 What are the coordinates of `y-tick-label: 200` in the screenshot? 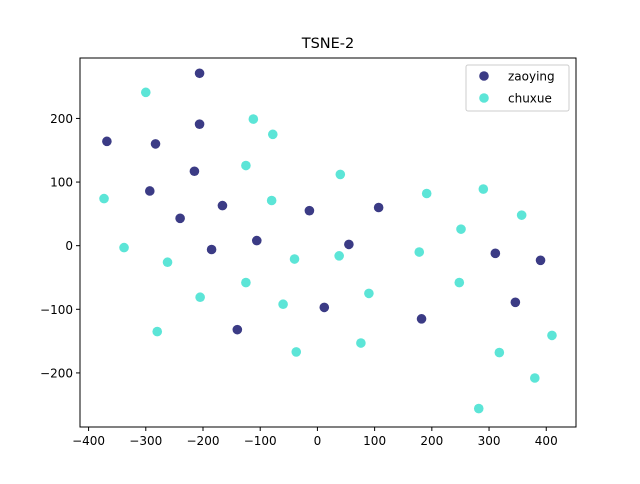 It's located at (61, 119).